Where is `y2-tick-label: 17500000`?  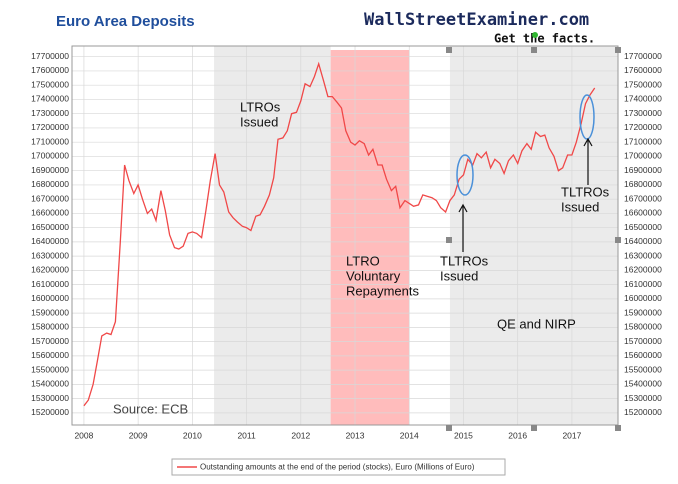 y2-tick-label: 17500000 is located at coordinates (643, 84).